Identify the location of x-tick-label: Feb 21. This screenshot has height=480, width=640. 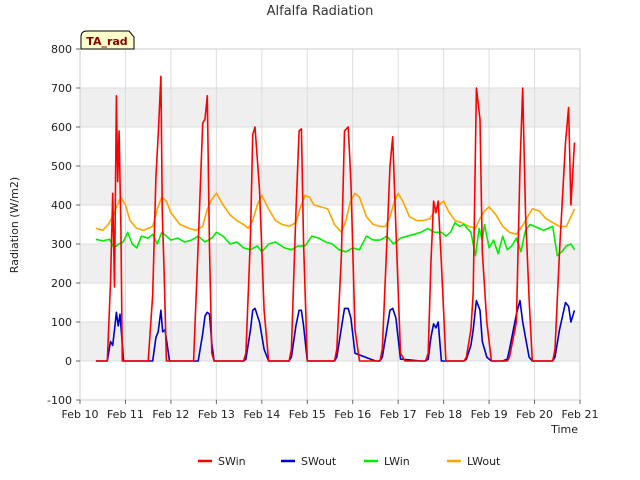
(580, 414).